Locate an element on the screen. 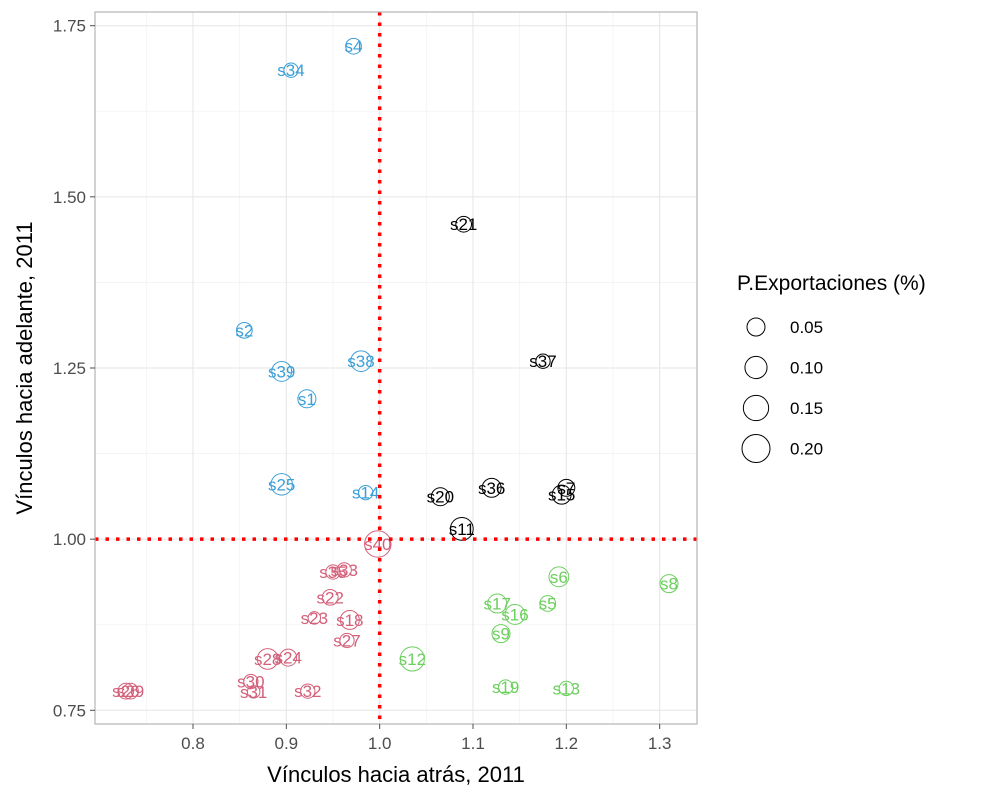 The width and height of the screenshot is (1000, 805). point-label-s20: s20 is located at coordinates (440, 497).